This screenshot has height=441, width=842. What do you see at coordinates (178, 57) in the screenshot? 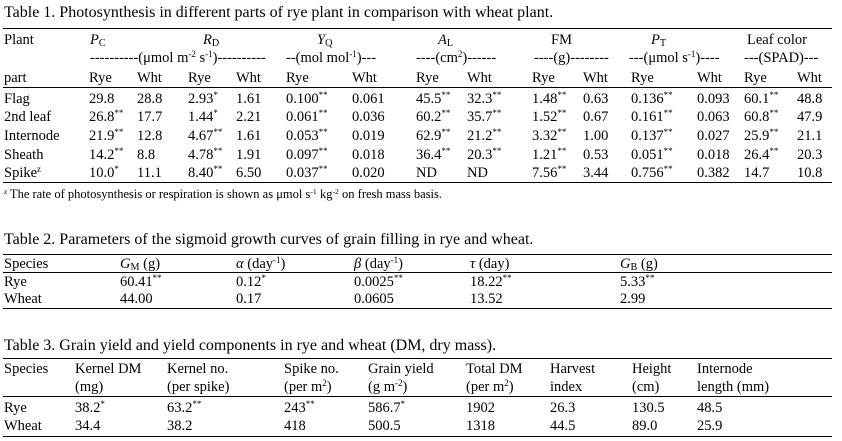
I see `t1-unit-umol-m2-s: ----------(μmol m-2 s-1)----------` at bounding box center [178, 57].